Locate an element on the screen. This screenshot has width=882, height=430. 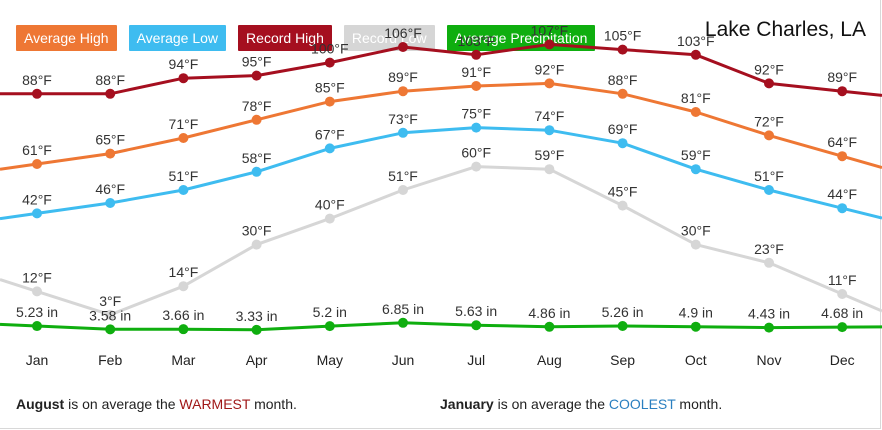
record-high-data-label: 89°F is located at coordinates (842, 77).